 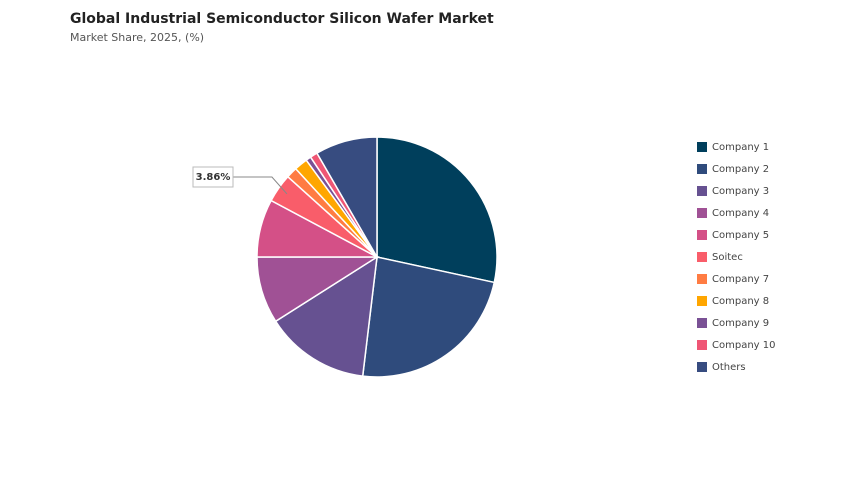 I want to click on label-box, so click(x=213, y=177).